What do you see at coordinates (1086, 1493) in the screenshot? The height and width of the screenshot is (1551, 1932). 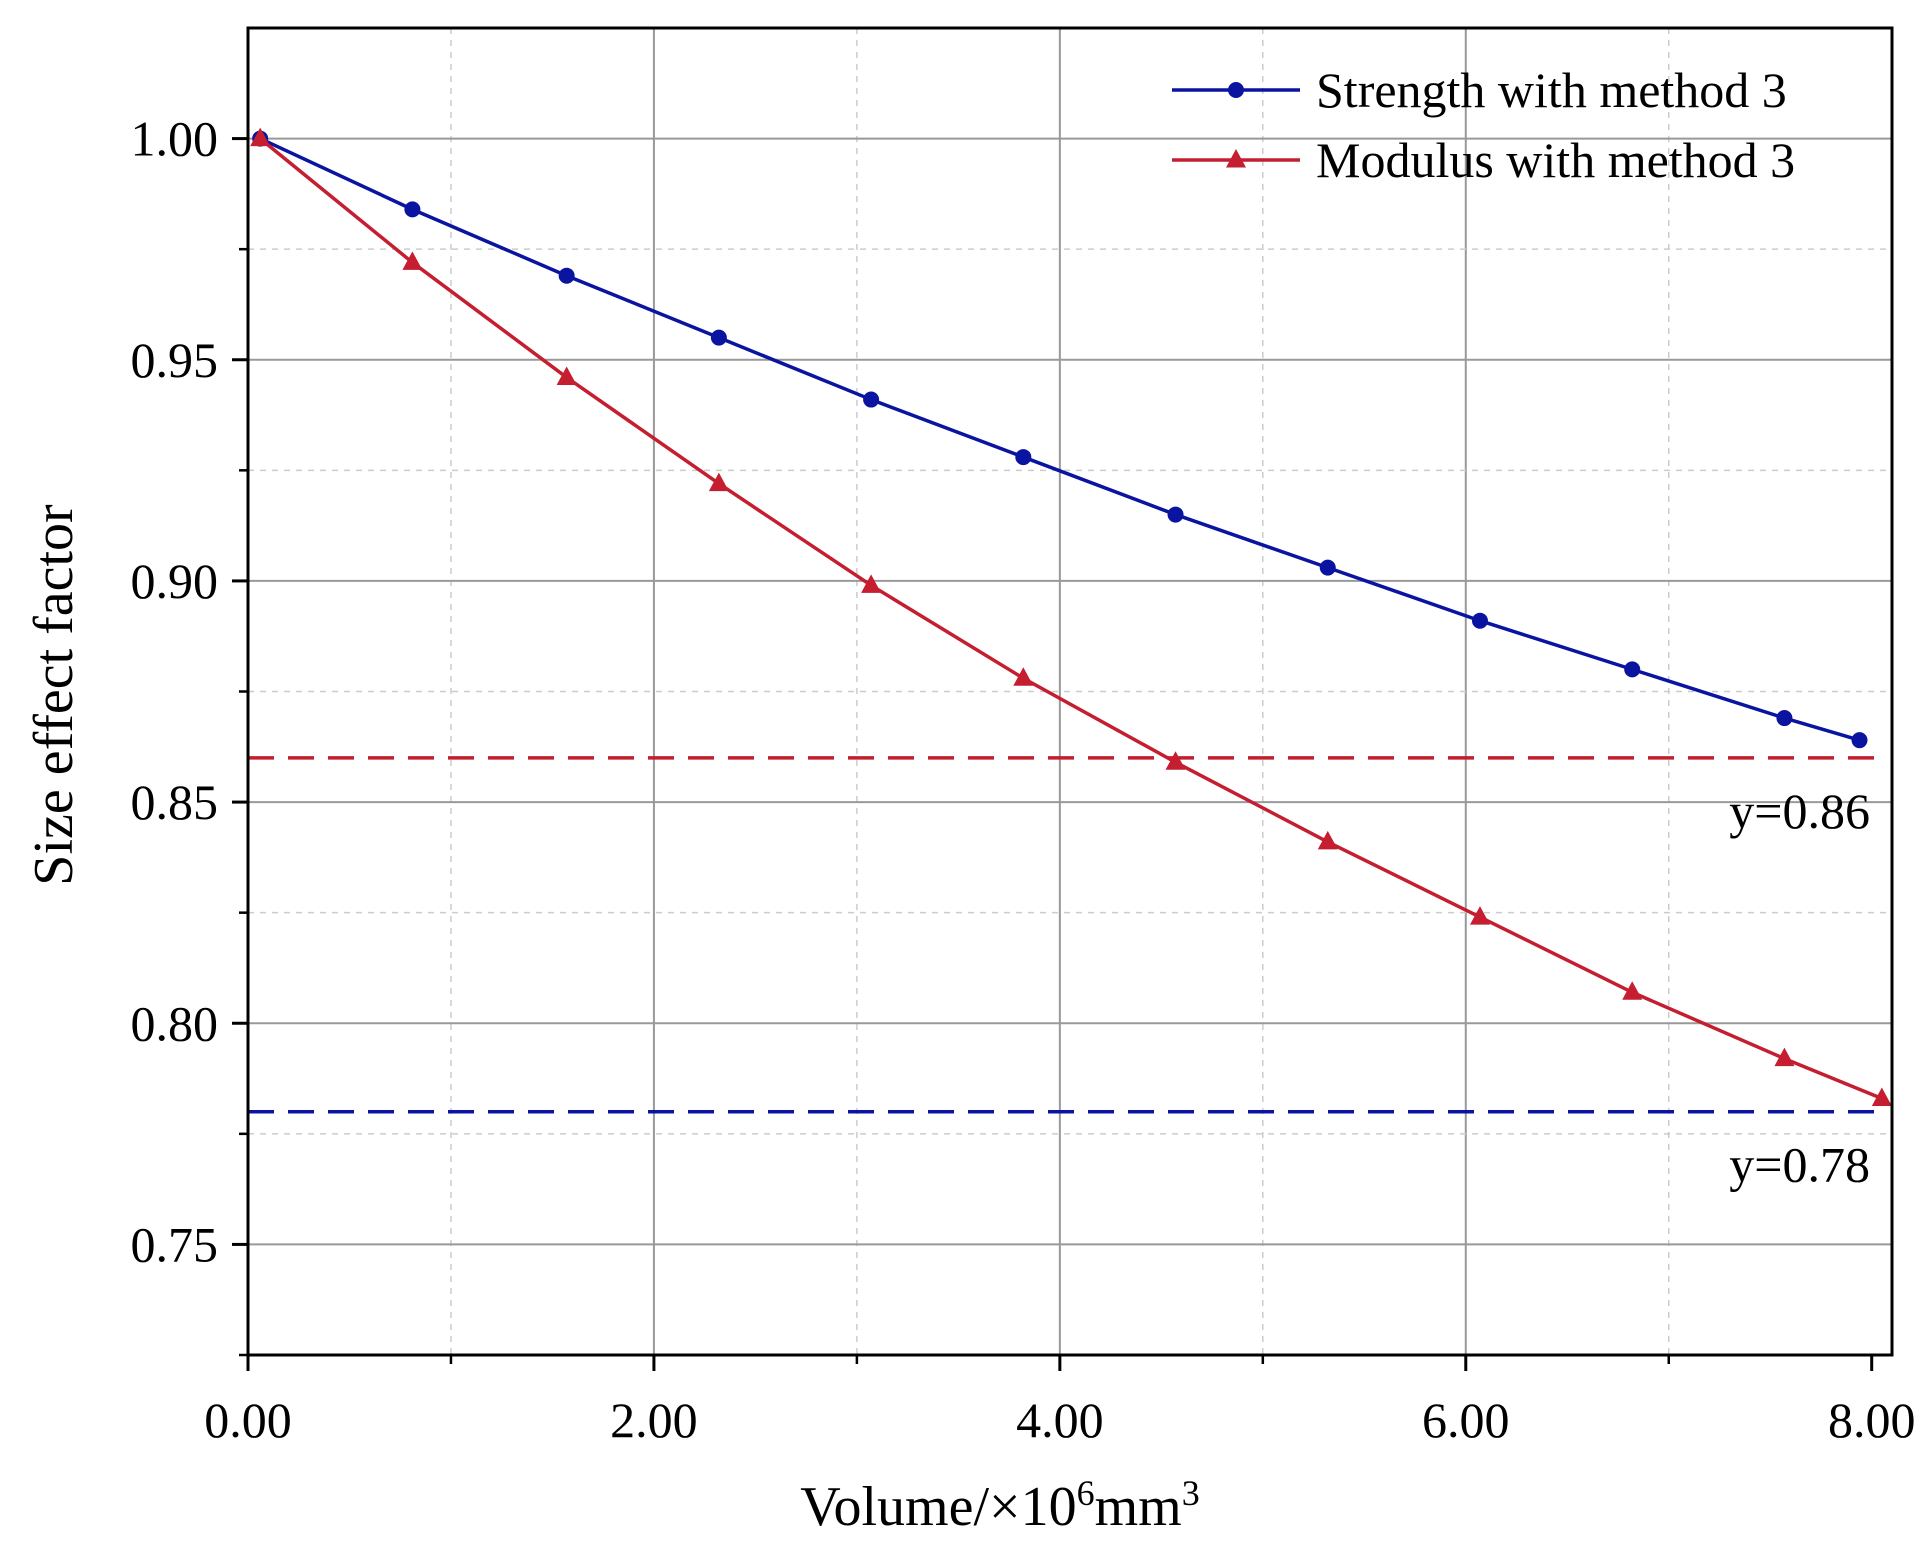 I see `x-axis-title-sup: 6` at bounding box center [1086, 1493].